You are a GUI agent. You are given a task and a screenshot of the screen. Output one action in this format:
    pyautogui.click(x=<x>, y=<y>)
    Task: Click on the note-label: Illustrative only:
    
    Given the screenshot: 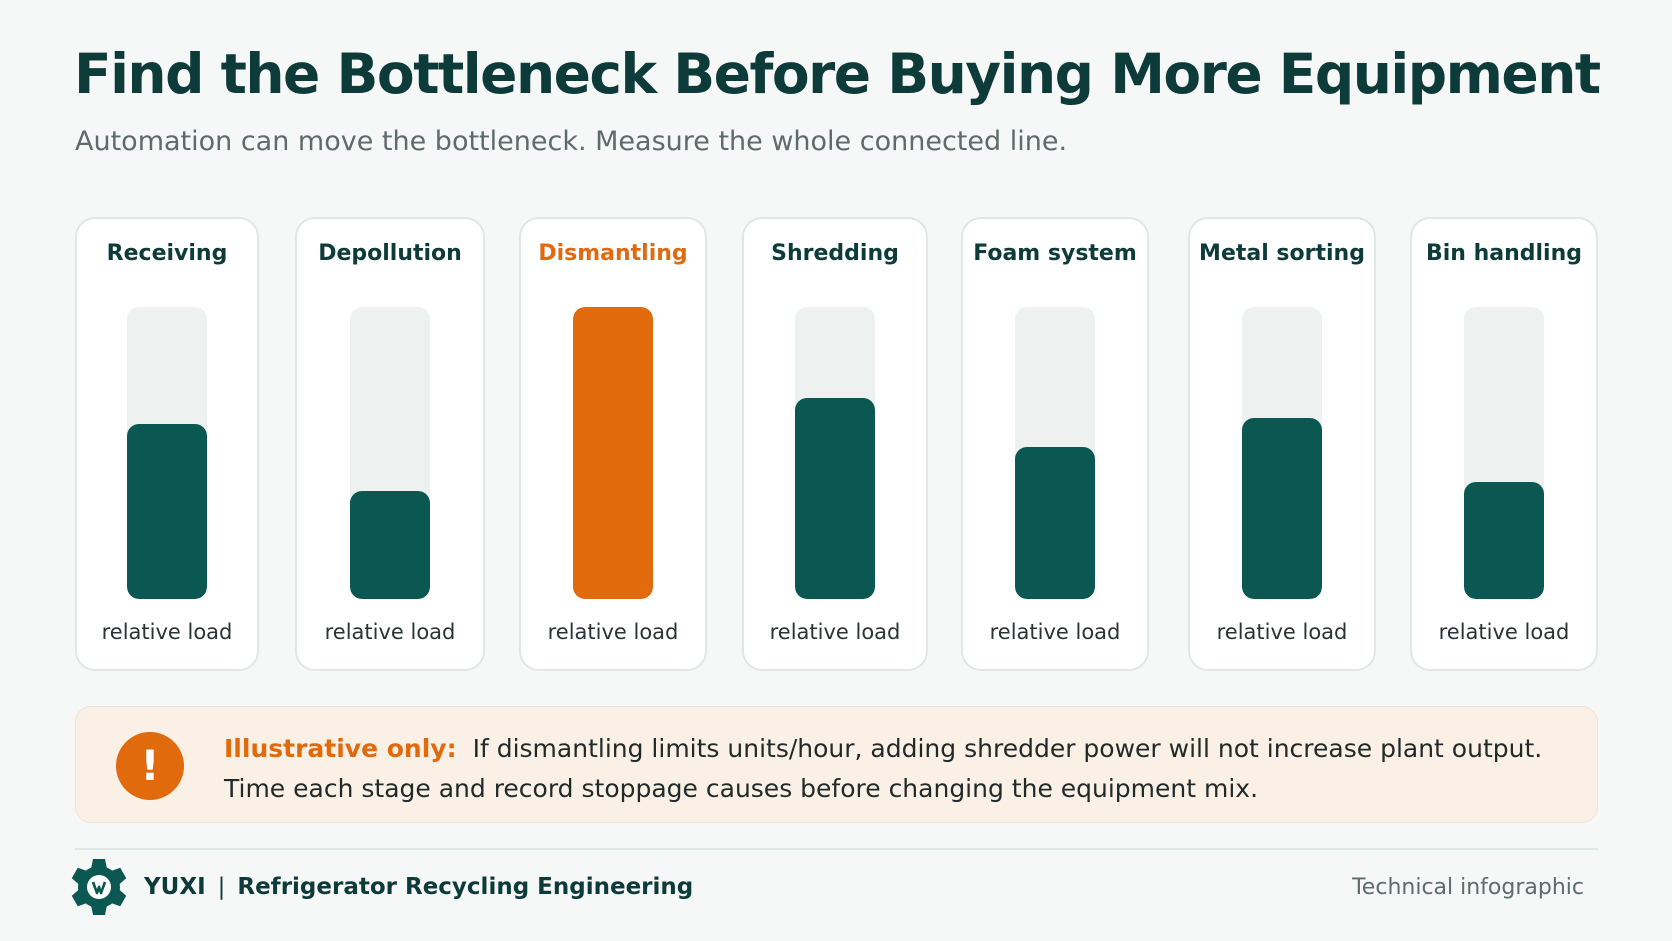 What is the action you would take?
    pyautogui.click(x=340, y=748)
    